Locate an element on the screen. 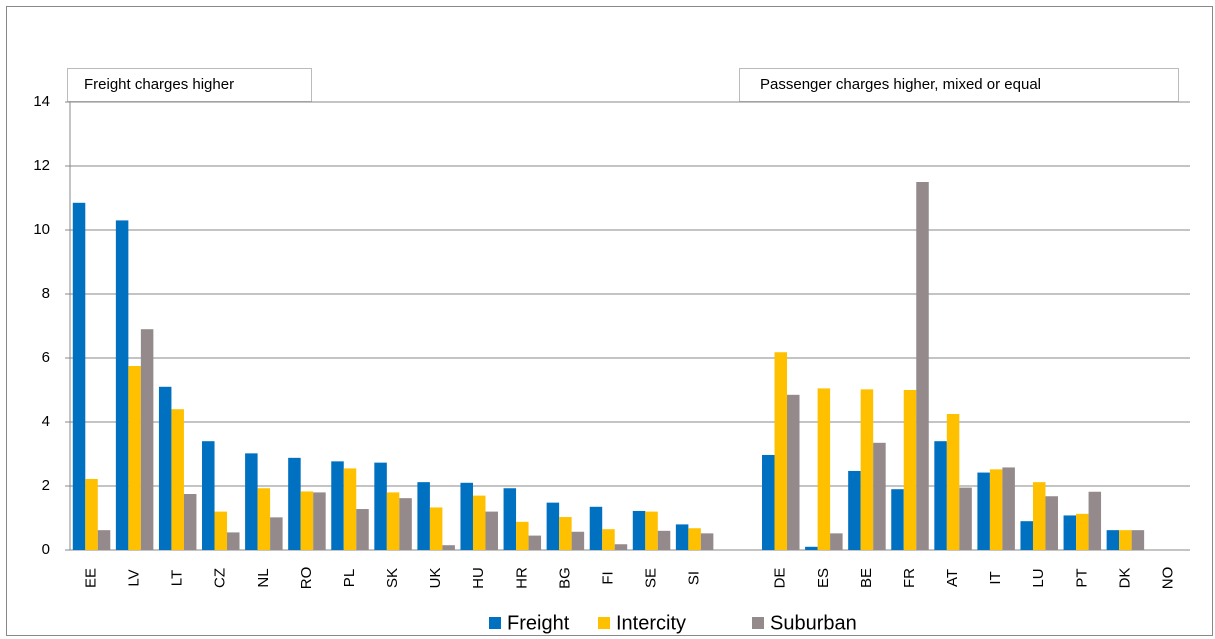 This screenshot has width=1215, height=639. y-tick-label: 8 is located at coordinates (46, 293).